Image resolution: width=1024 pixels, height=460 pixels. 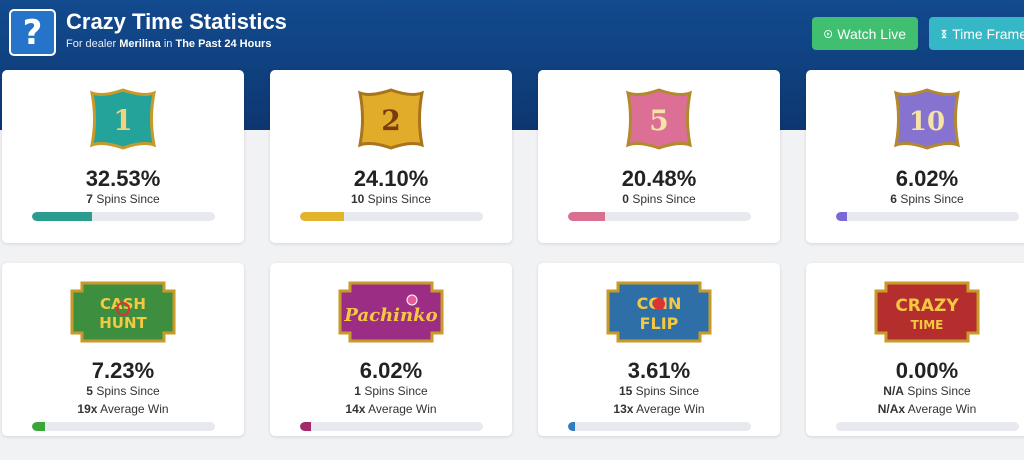 I want to click on page-title: Crazy Time Statistics, so click(x=176, y=21).